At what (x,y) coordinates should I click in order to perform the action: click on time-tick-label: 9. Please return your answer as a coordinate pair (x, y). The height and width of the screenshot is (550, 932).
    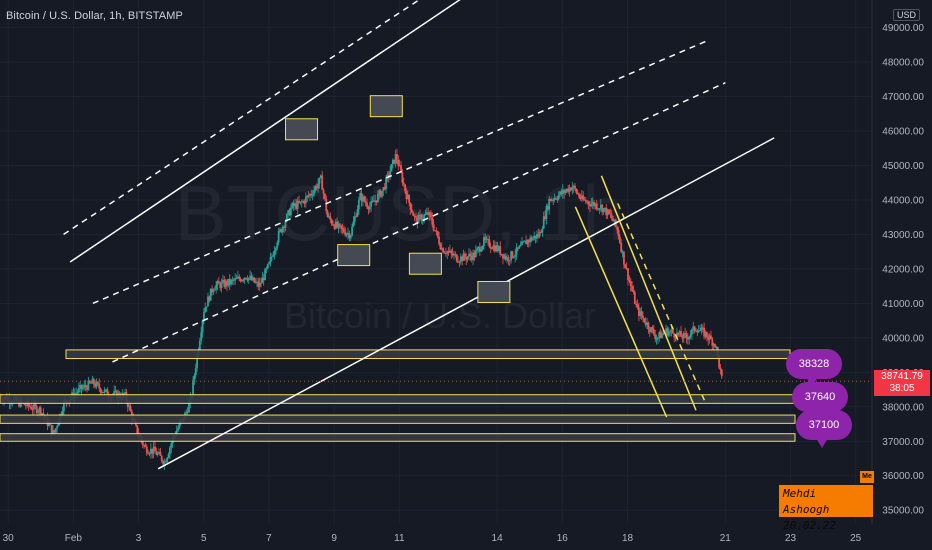
    Looking at the image, I should click on (334, 538).